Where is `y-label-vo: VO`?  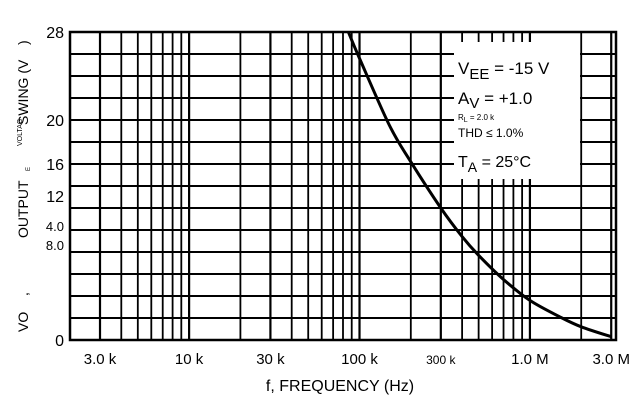 y-label-vo: VO is located at coordinates (23, 322).